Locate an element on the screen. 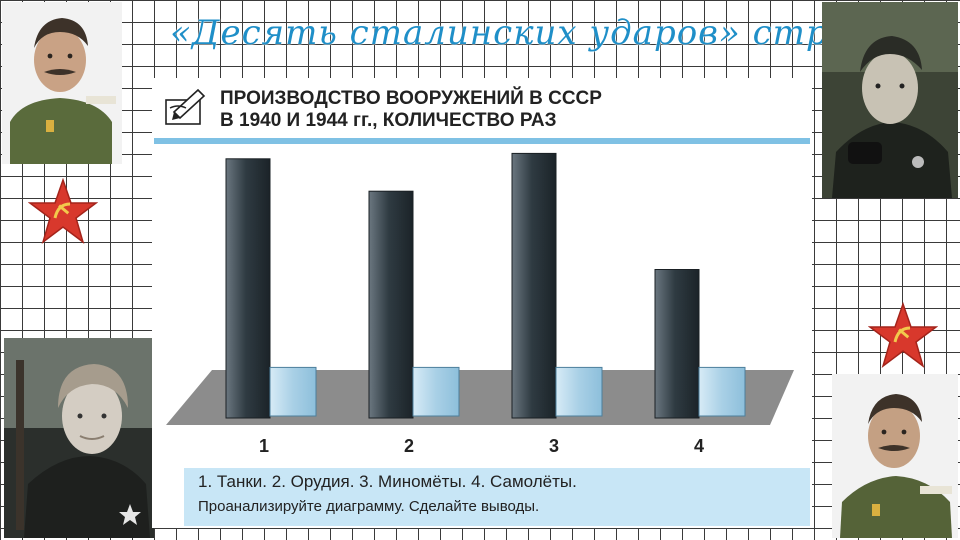 This screenshot has width=960, height=540. pencil-icon is located at coordinates (187, 108).